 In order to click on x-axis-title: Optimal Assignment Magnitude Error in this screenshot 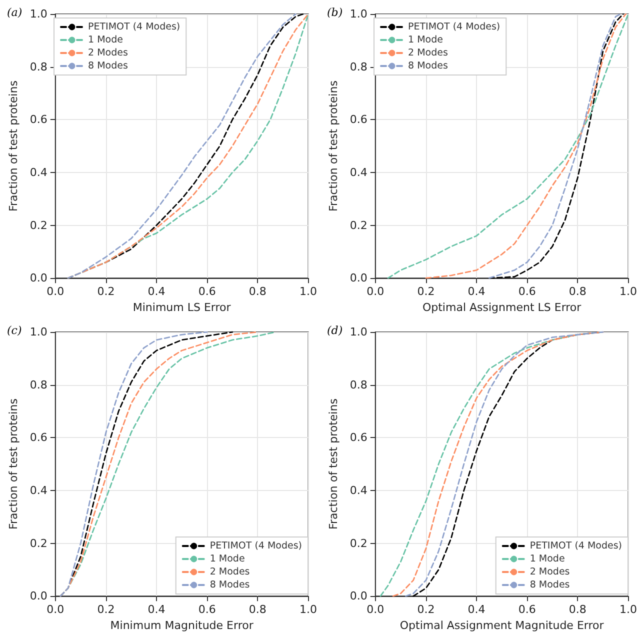, I will do `click(502, 625)`.